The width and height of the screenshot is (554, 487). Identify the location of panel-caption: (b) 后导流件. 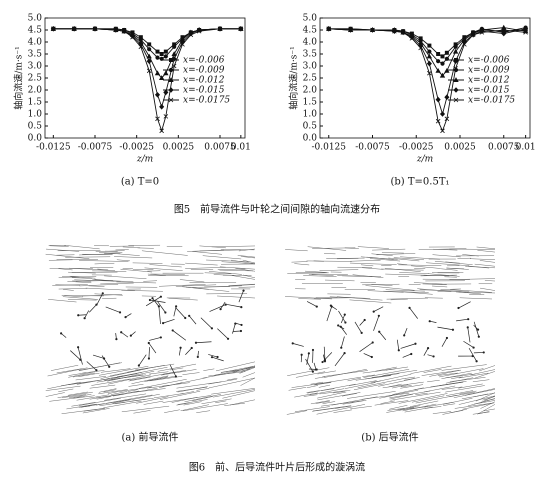
(389, 437).